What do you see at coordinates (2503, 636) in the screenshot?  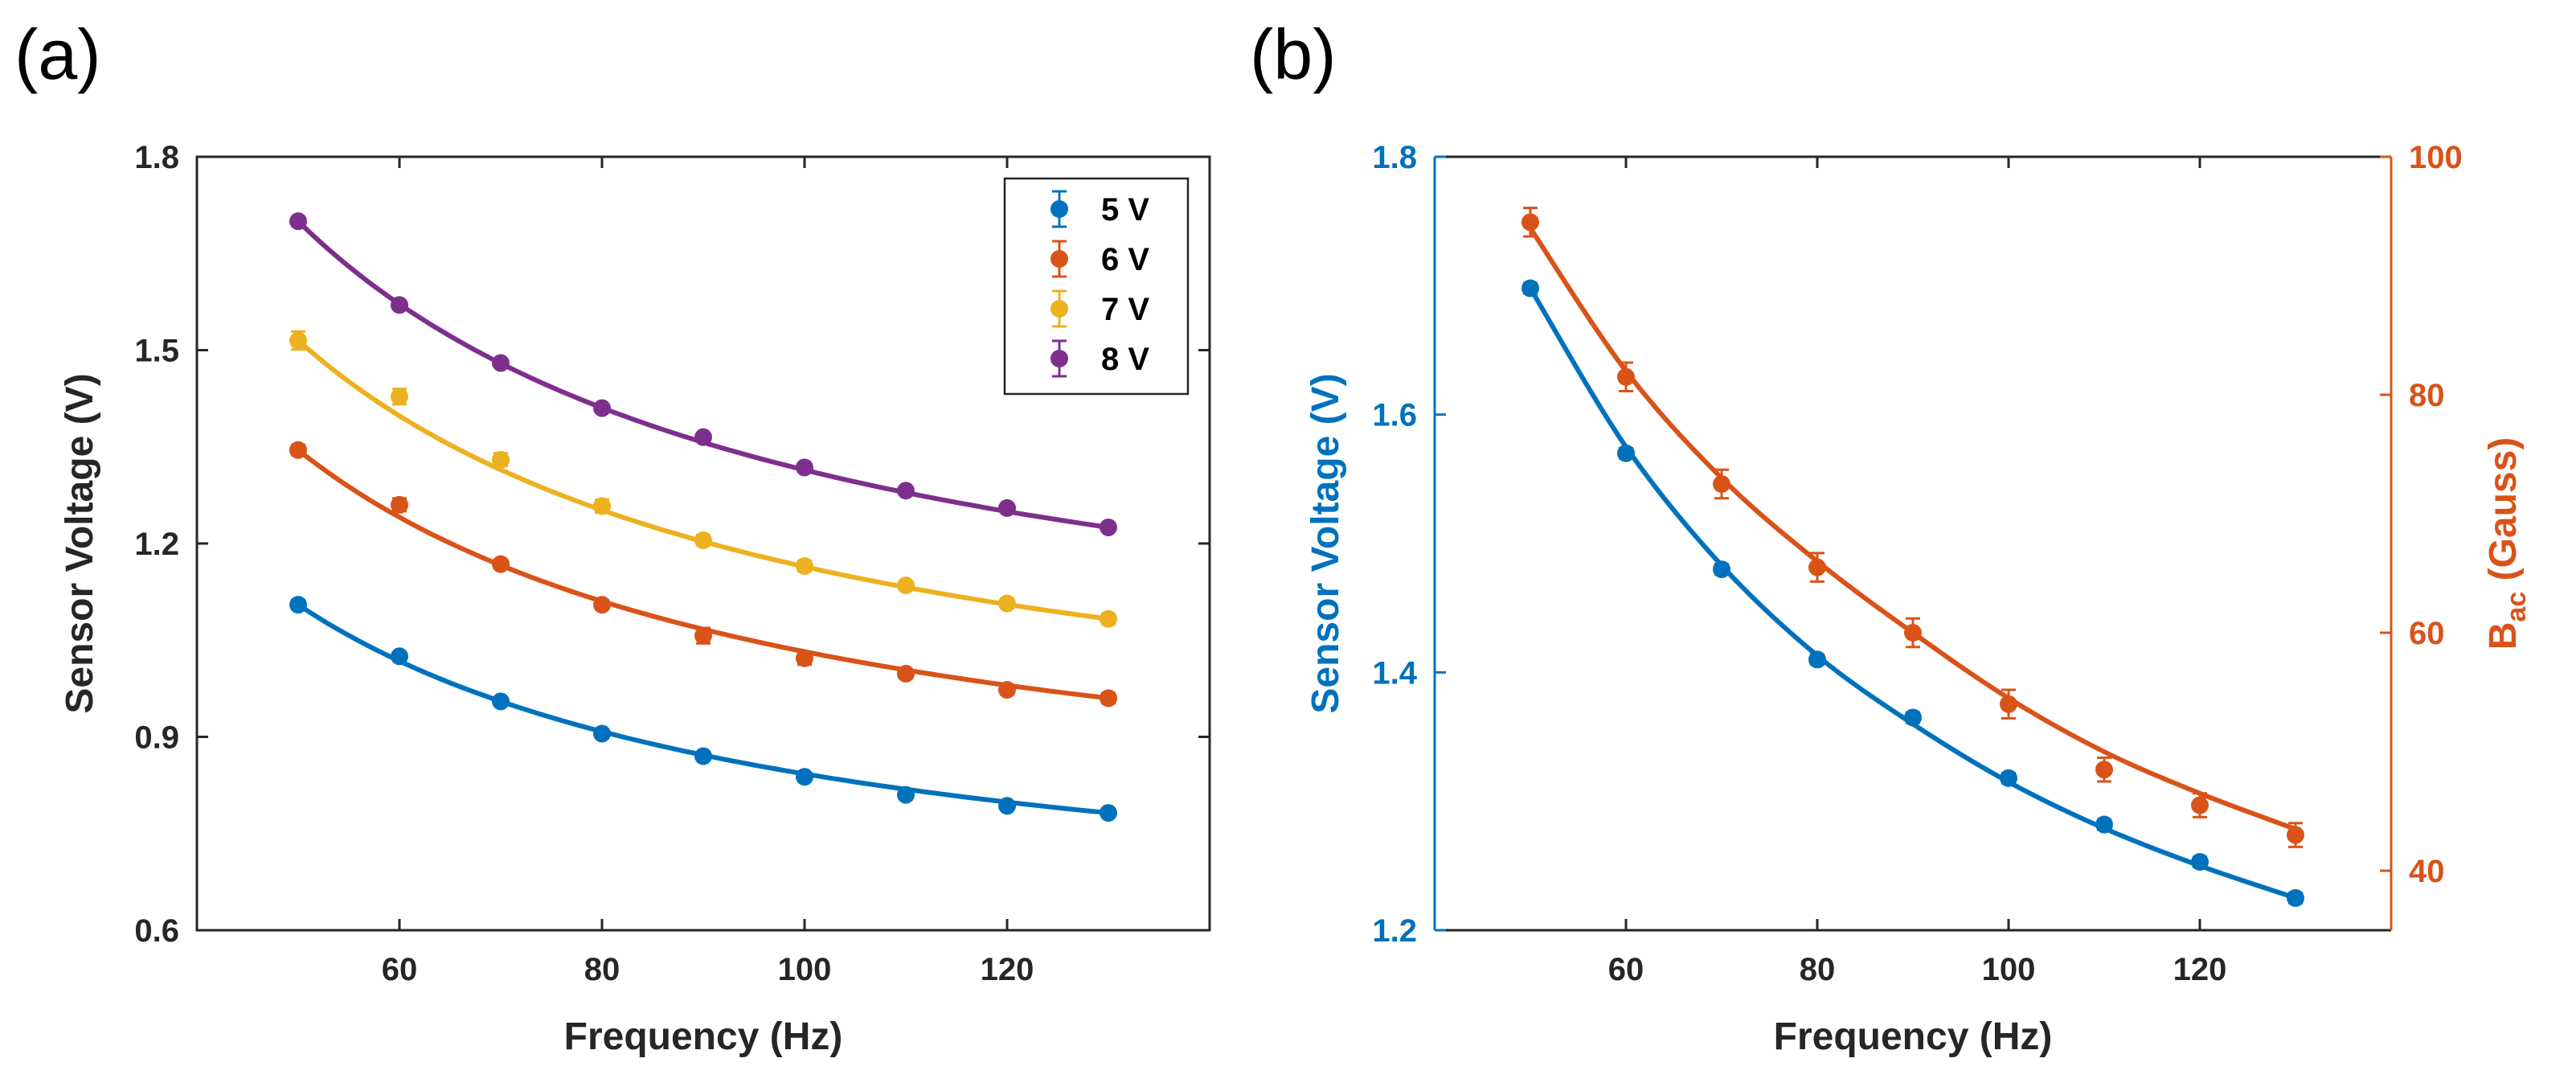 I see `bac-symbol: B` at bounding box center [2503, 636].